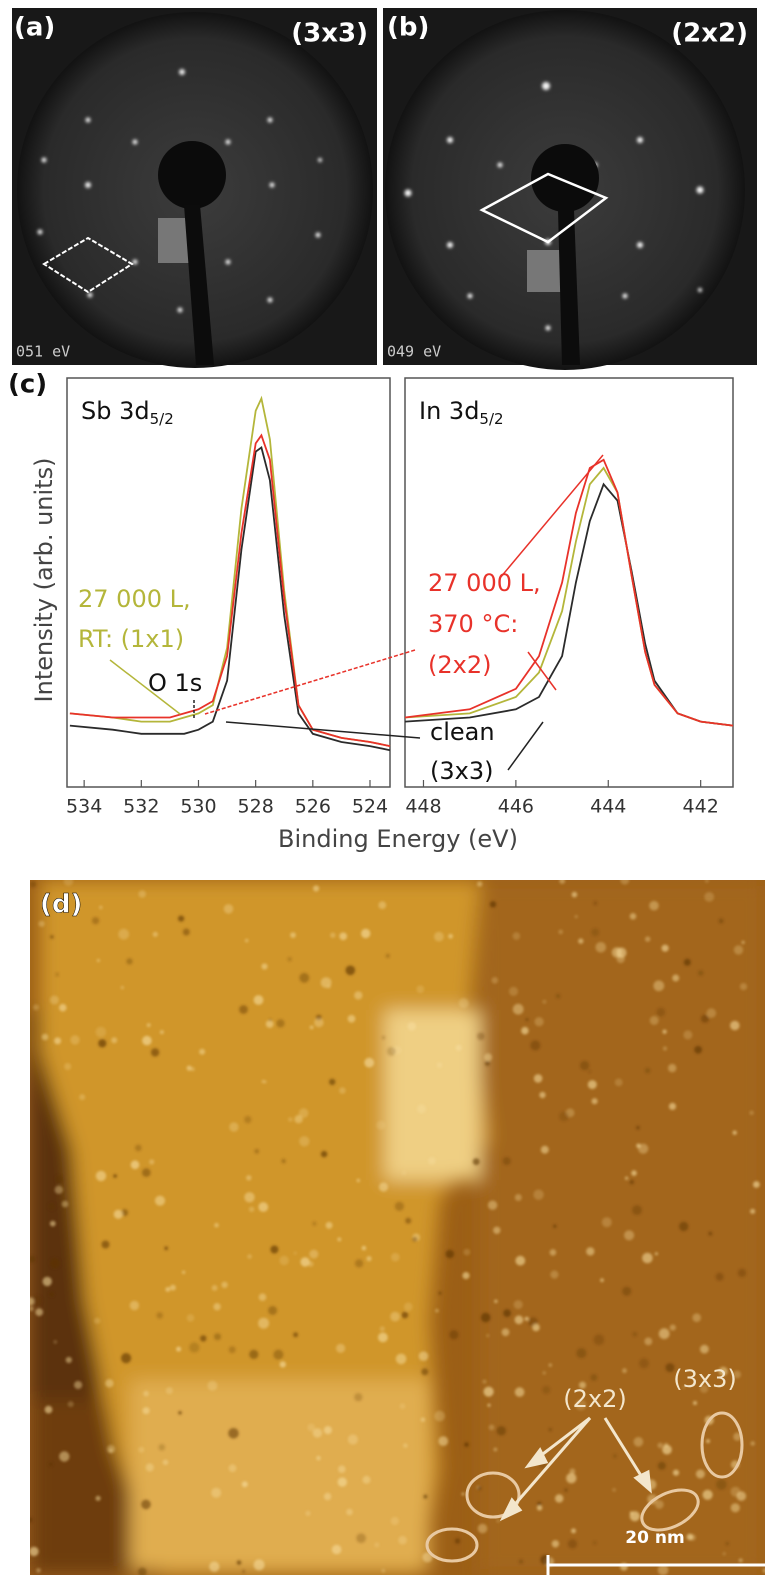  Describe the element at coordinates (175, 683) in the screenshot. I see `annotation: O 1s` at that location.